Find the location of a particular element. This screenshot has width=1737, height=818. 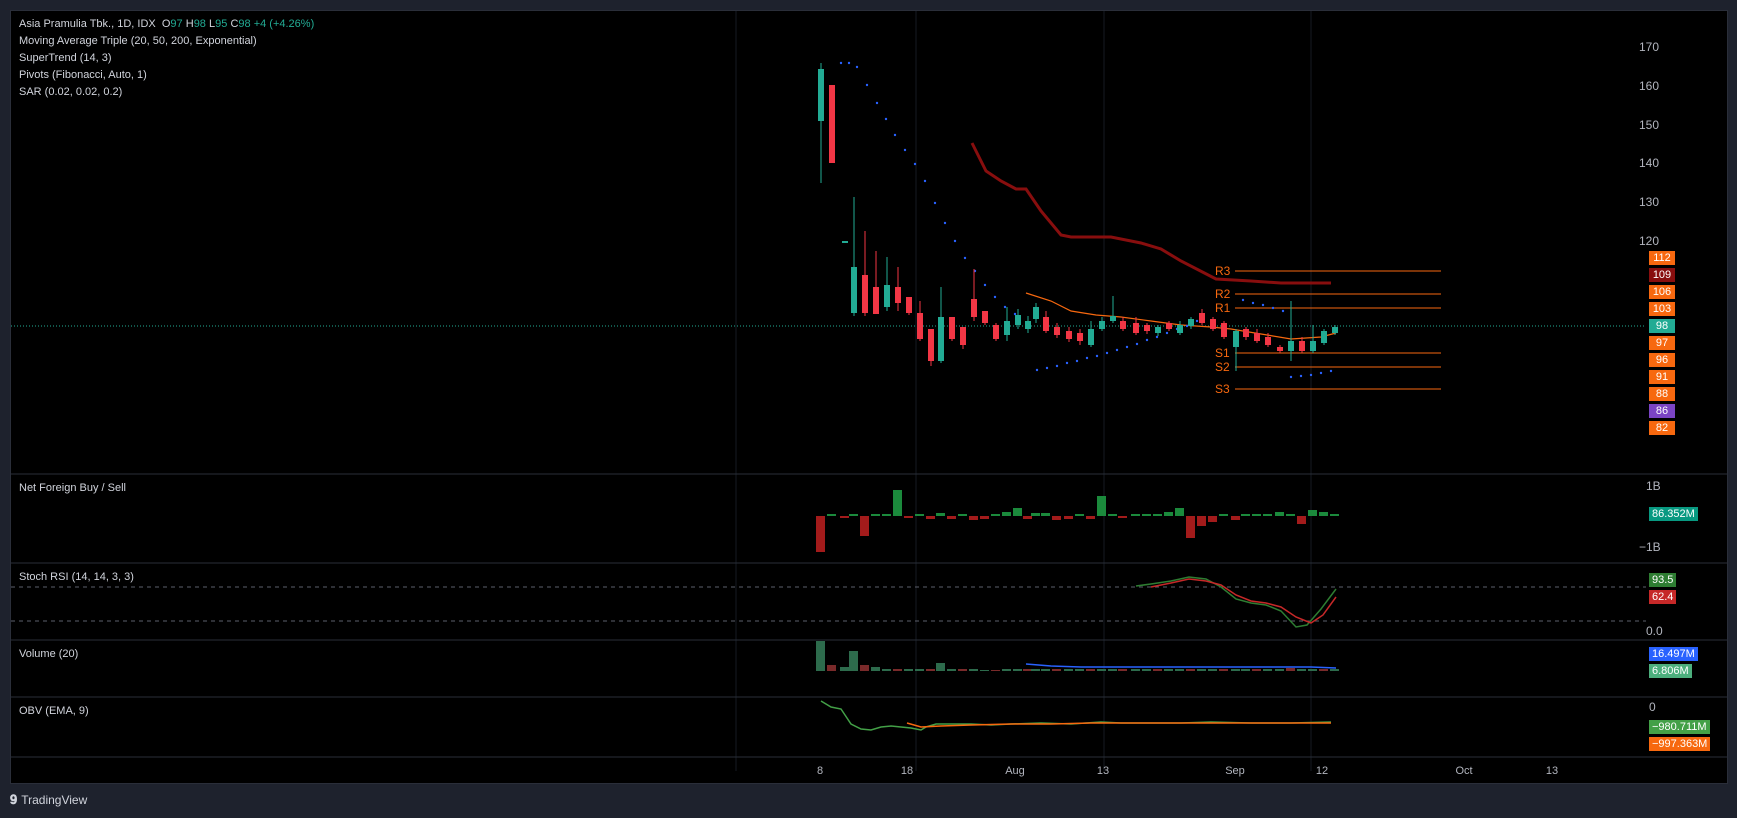

tradingview-logo: 𝟗 TradingView is located at coordinates (48, 800).